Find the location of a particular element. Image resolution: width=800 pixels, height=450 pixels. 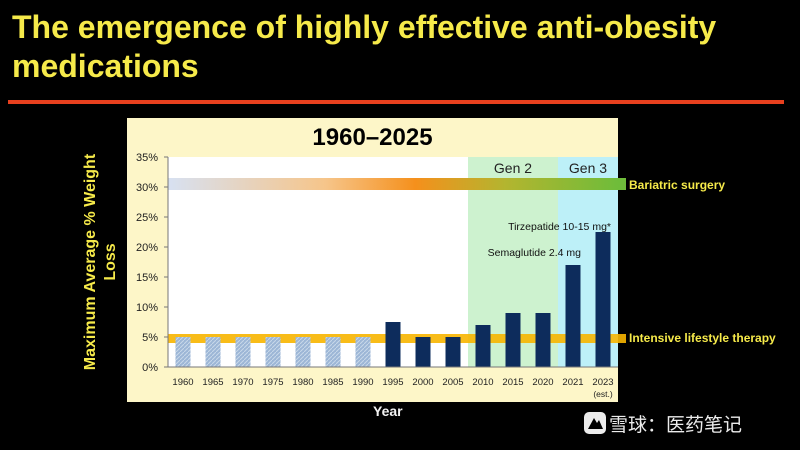

bar-2000 is located at coordinates (423, 352).